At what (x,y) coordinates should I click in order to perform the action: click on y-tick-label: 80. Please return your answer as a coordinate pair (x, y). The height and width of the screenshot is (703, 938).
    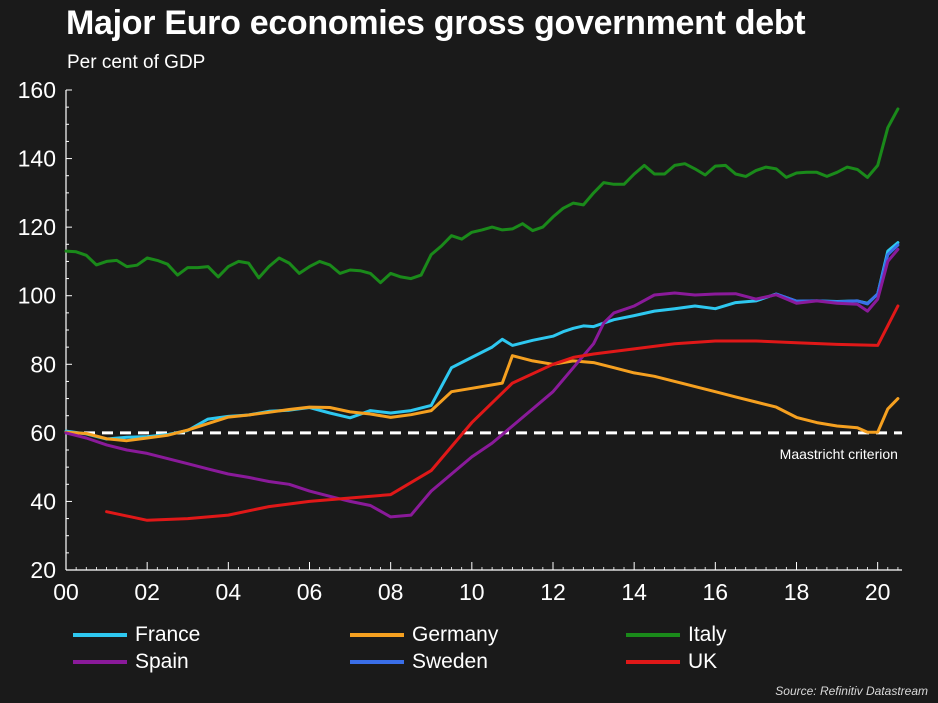
    Looking at the image, I should click on (43, 364).